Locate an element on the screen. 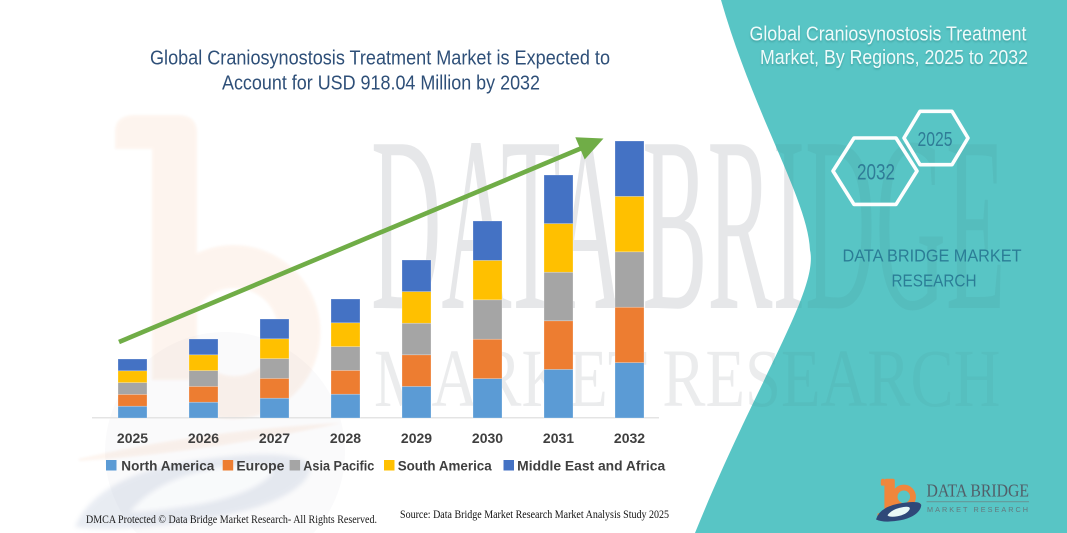 This screenshot has width=1067, height=533. svg-text:Global Craniosynostosis Treatm: Global Craniosynostosis Treatment is located at coordinates (888, 34).